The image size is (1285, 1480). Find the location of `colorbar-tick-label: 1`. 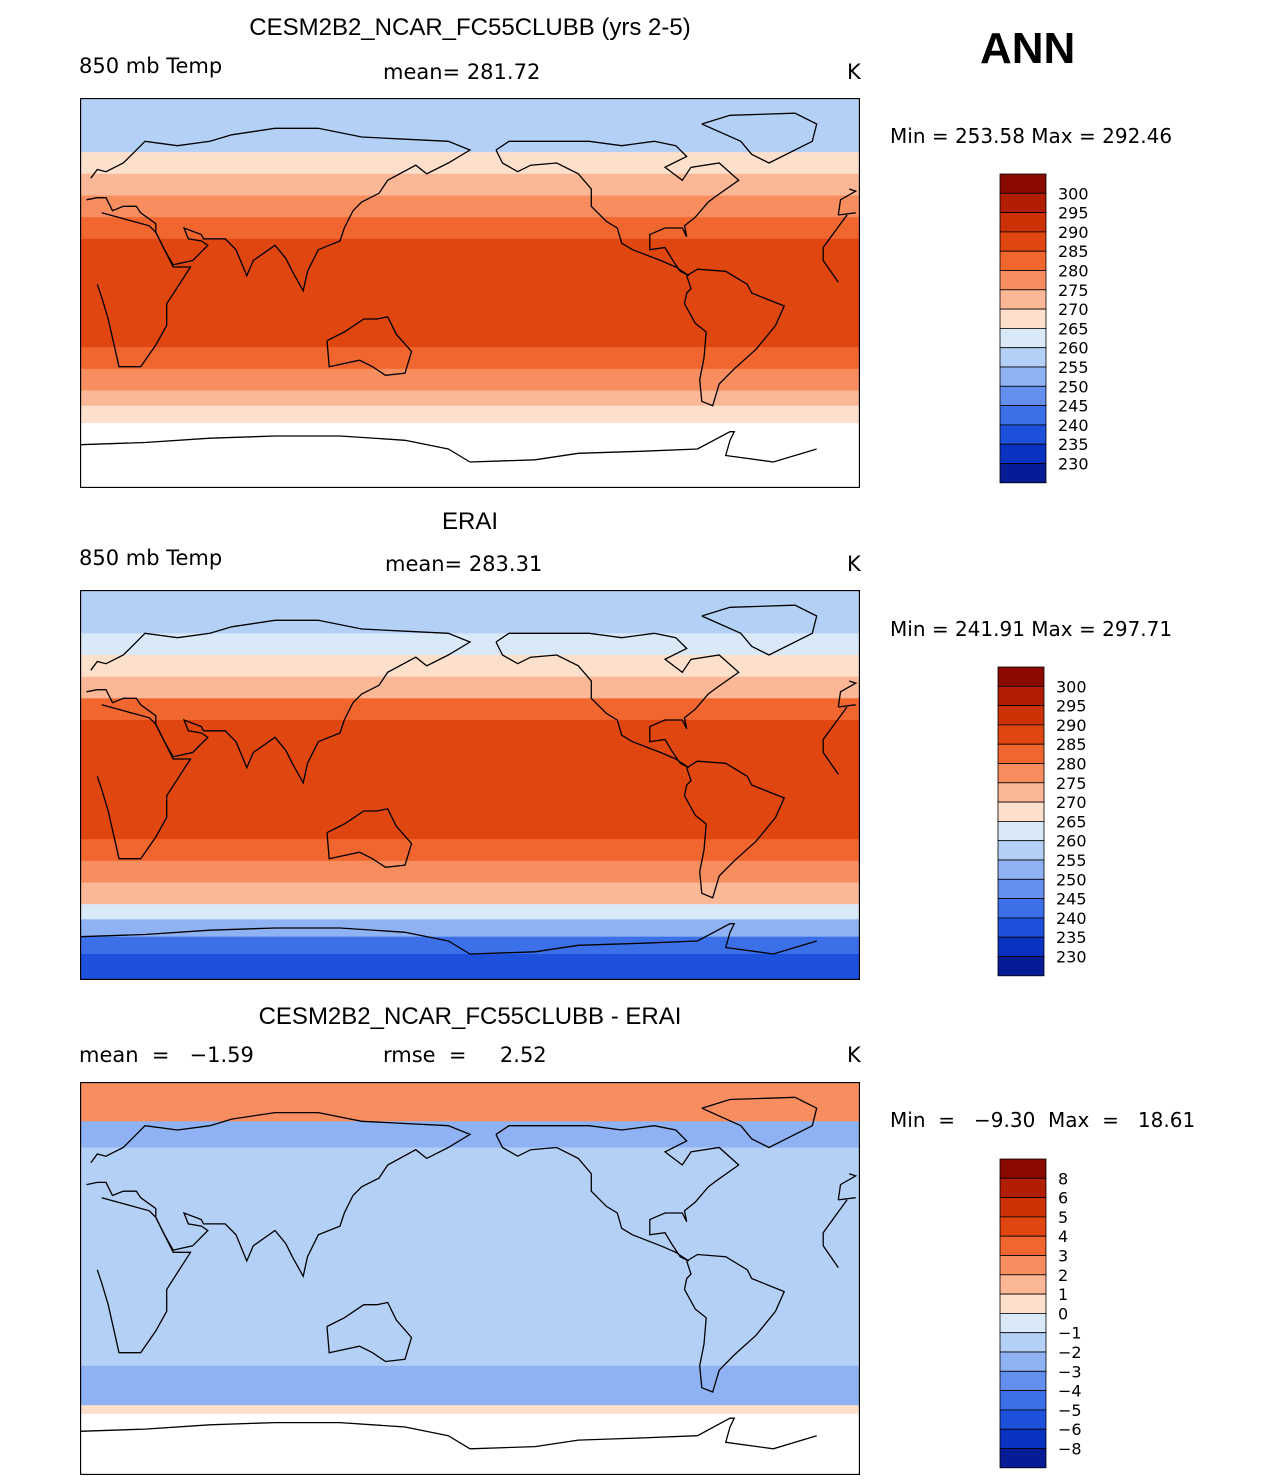

colorbar-tick-label: 1 is located at coordinates (1063, 1294).